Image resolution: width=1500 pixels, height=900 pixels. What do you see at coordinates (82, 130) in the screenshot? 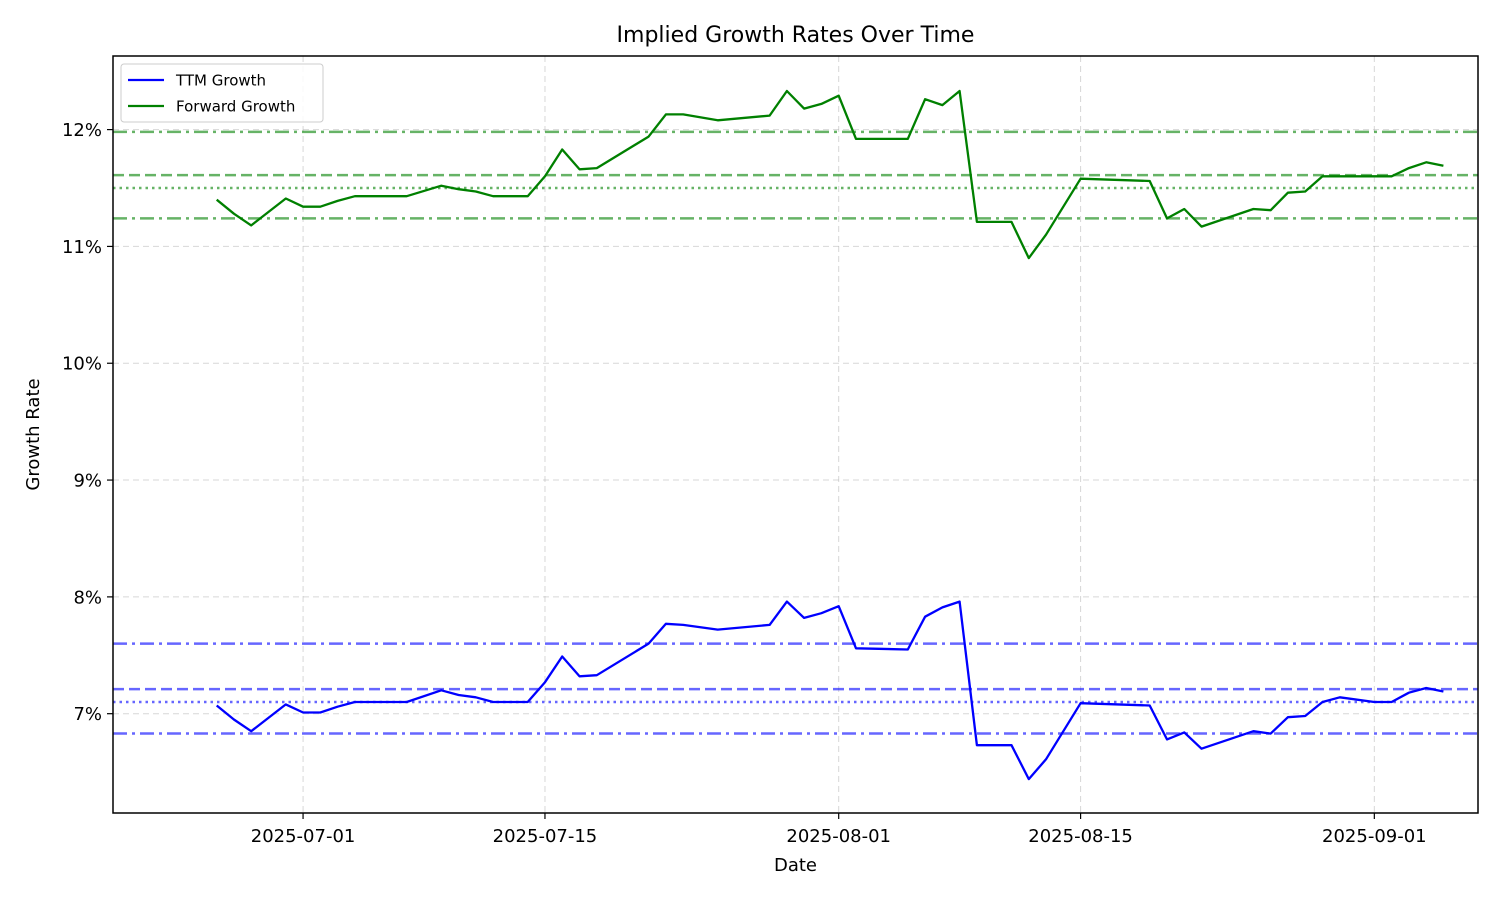
I see `y-tick-label: 12%` at bounding box center [82, 130].